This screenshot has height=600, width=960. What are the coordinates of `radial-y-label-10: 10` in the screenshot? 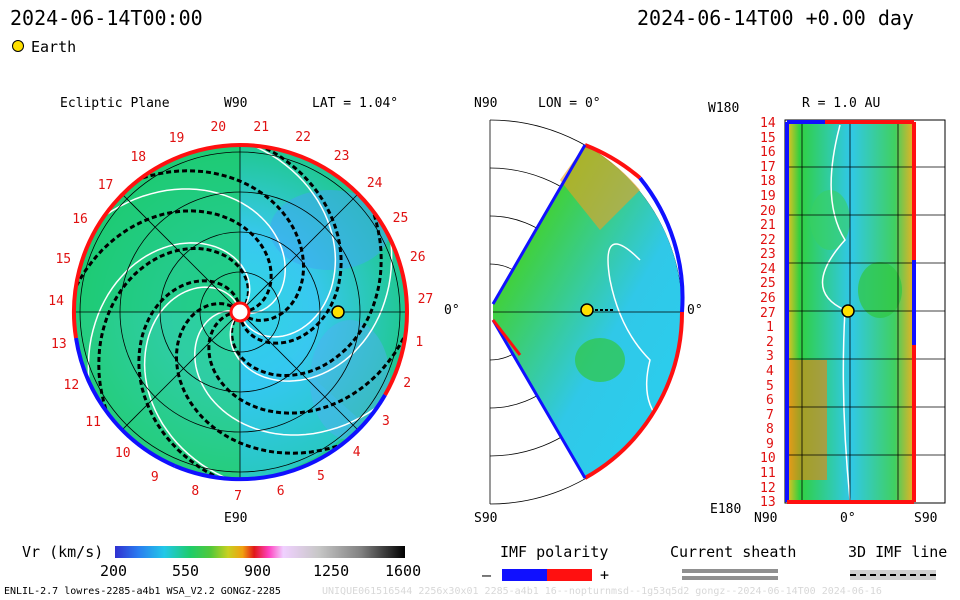 It's located at (768, 459).